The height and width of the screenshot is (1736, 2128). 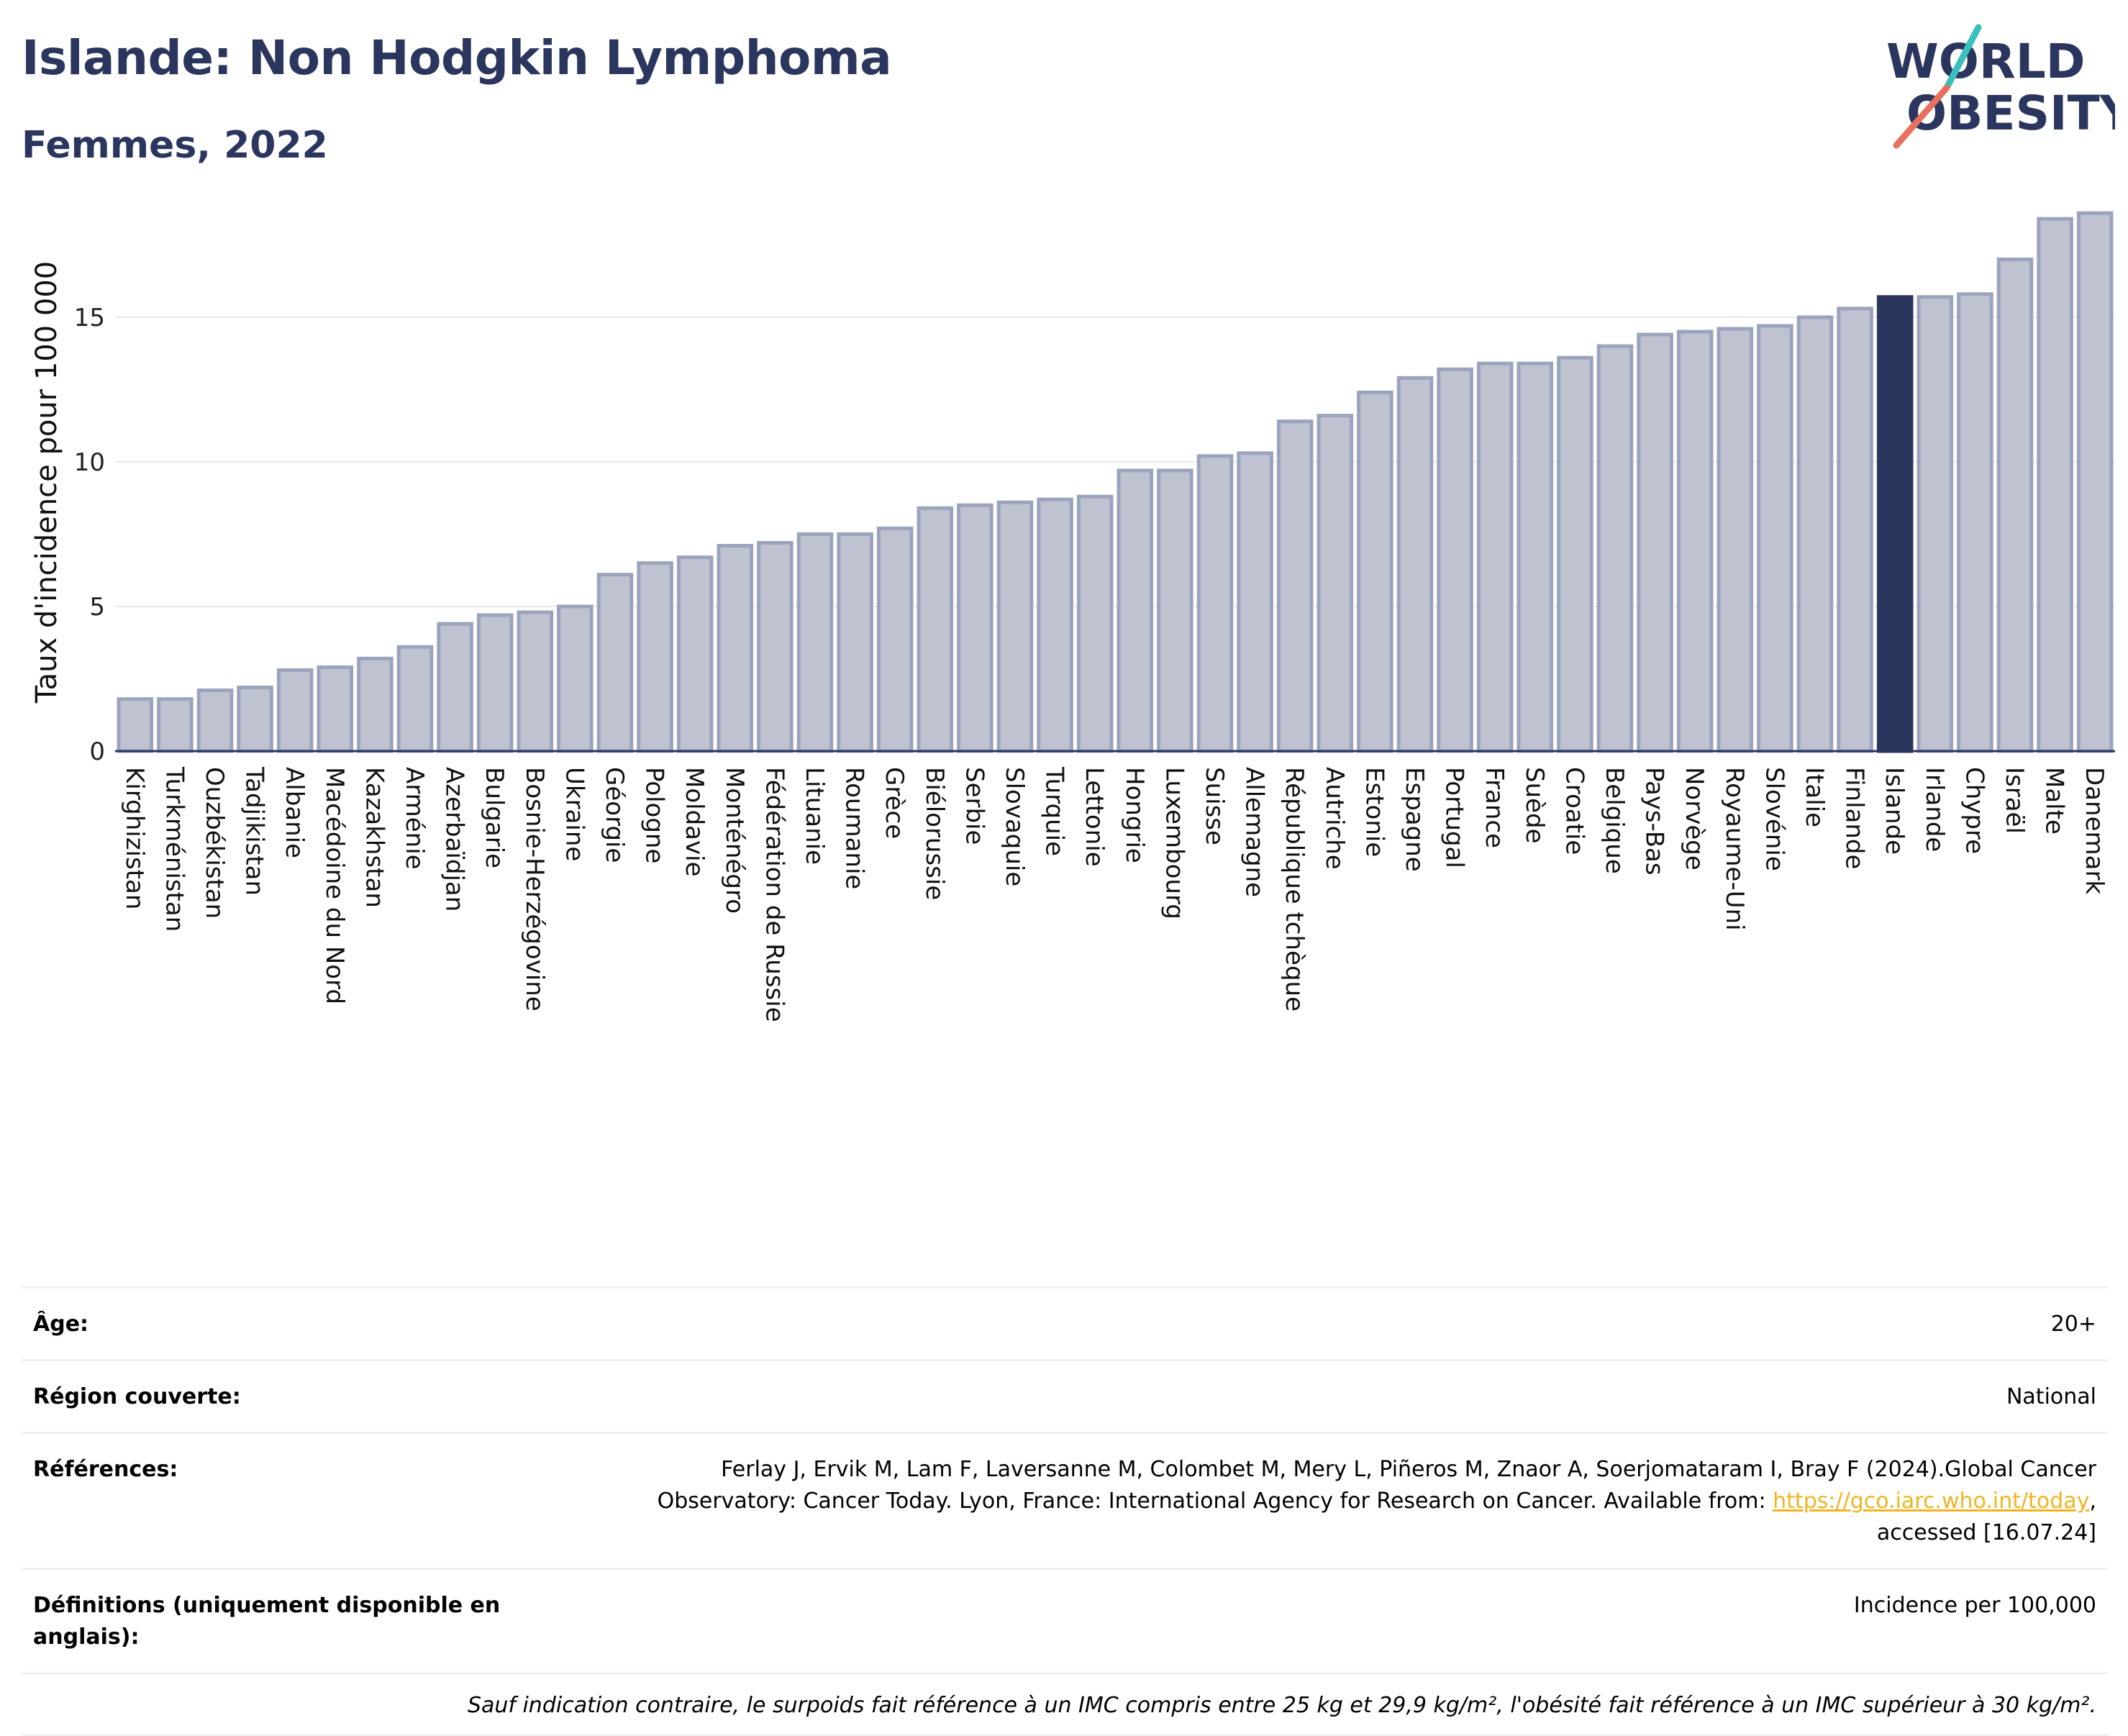 I want to click on x-tick-label: Kazakhstan, so click(x=374, y=837).